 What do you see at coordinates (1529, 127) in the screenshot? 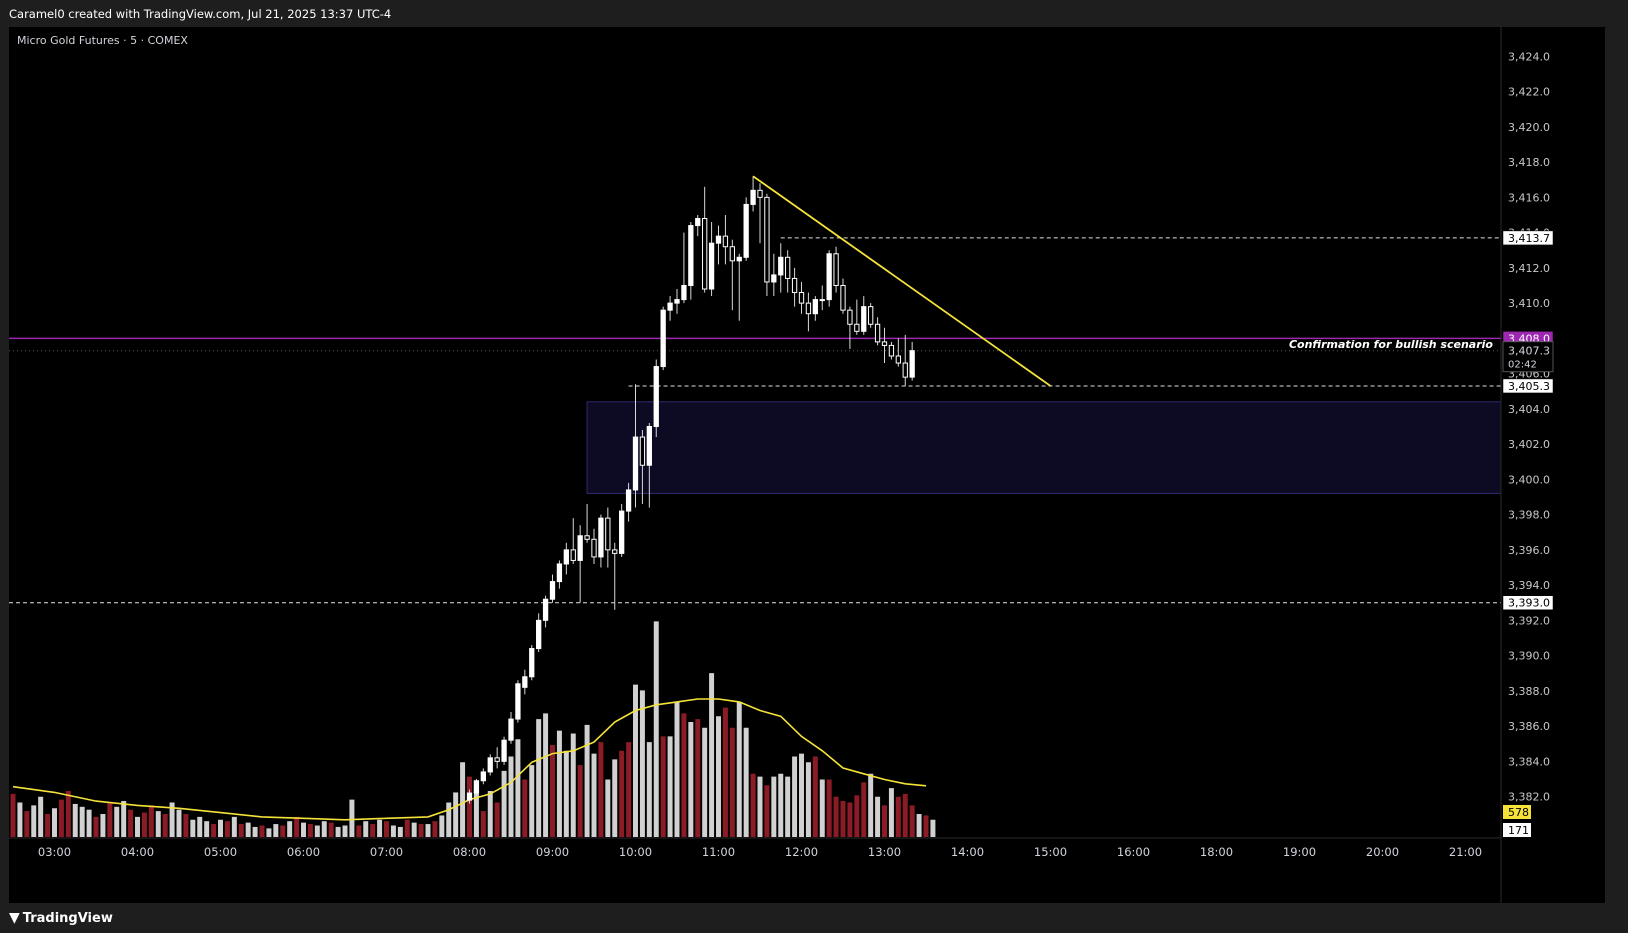
I see `price-tick-label: 3,420.0` at bounding box center [1529, 127].